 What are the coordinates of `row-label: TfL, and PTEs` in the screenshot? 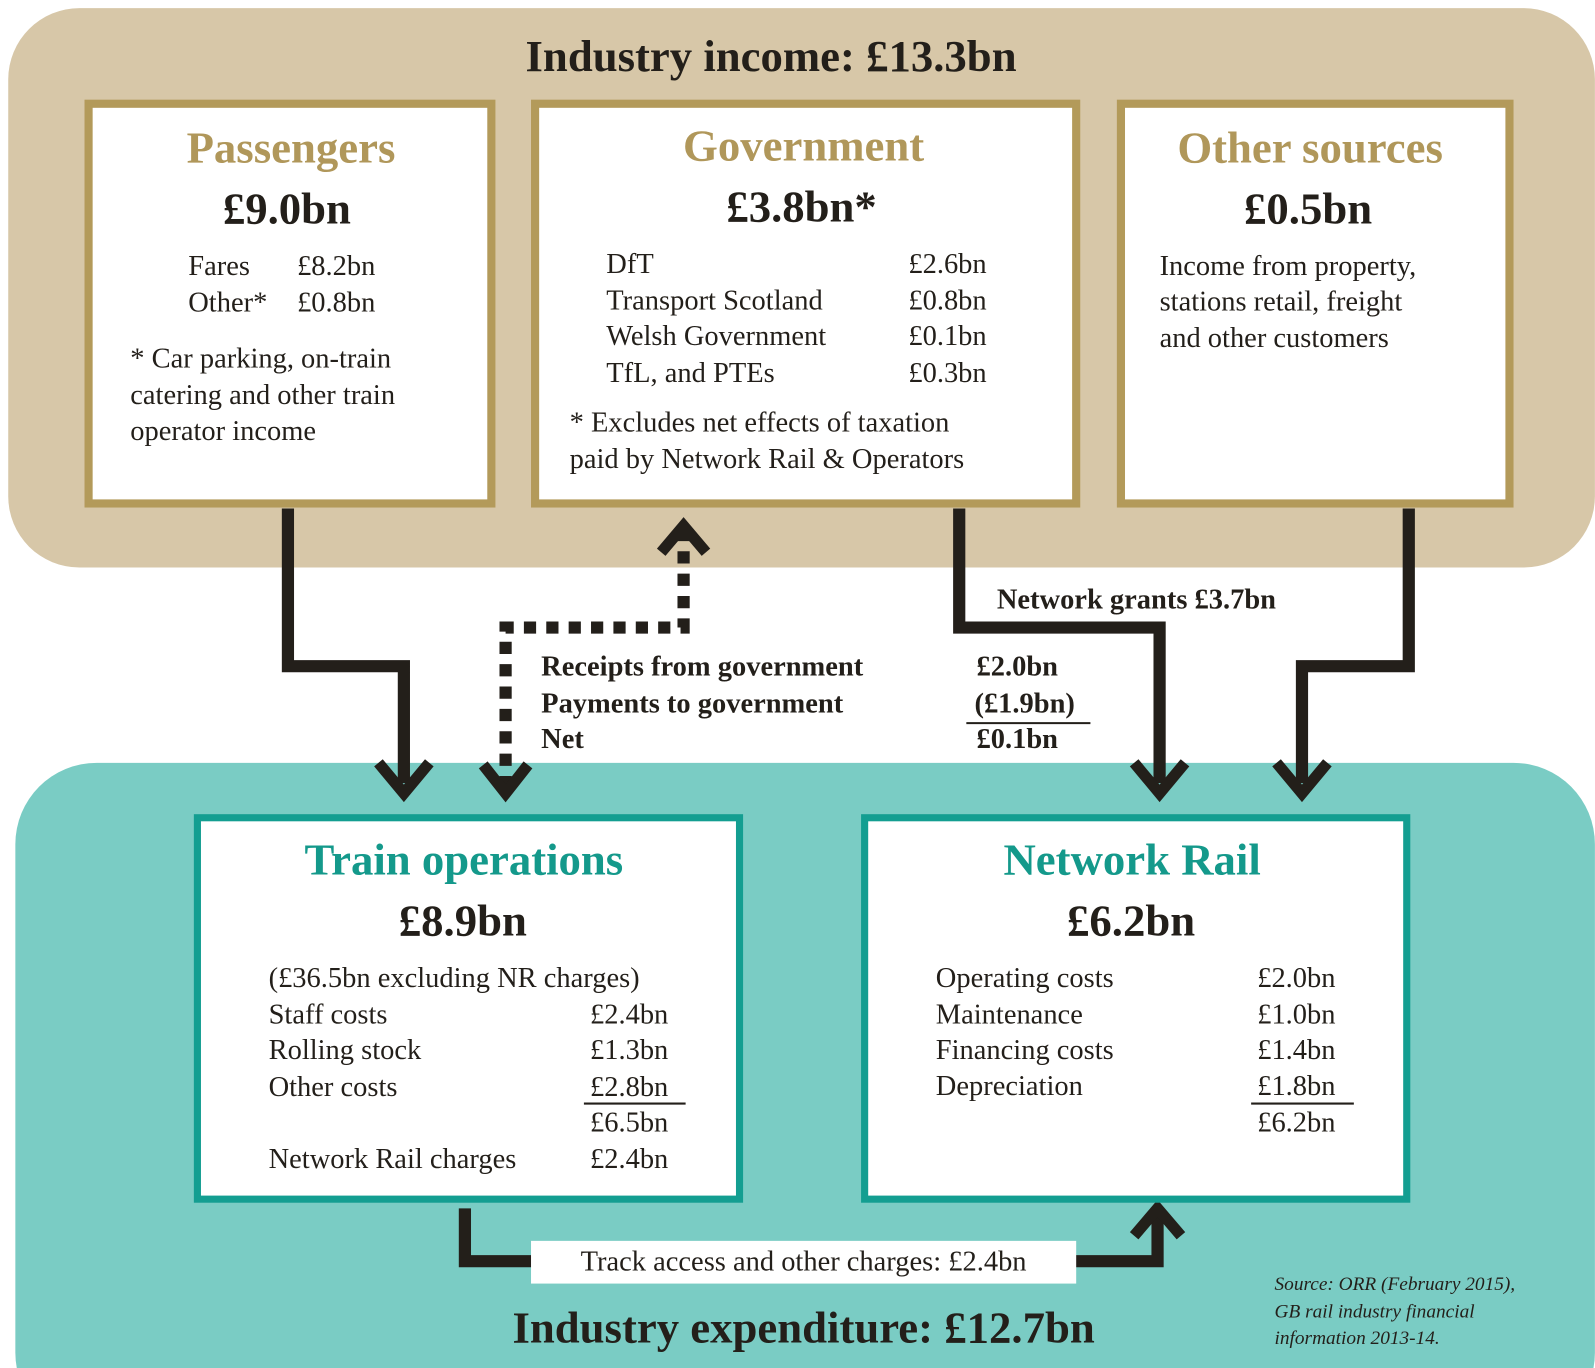 It's located at (690, 373).